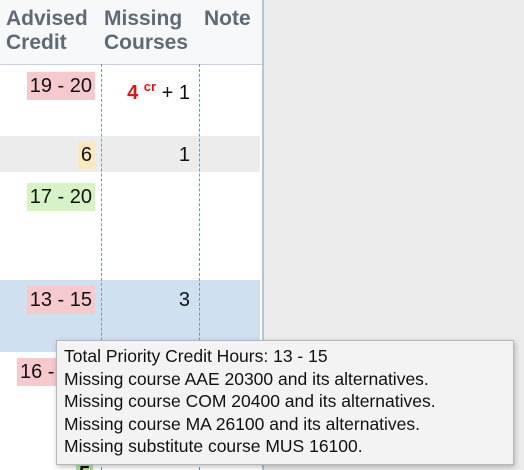 The image size is (524, 470). What do you see at coordinates (146, 30) in the screenshot?
I see `column-header-missing-courses: Missing Courses` at bounding box center [146, 30].